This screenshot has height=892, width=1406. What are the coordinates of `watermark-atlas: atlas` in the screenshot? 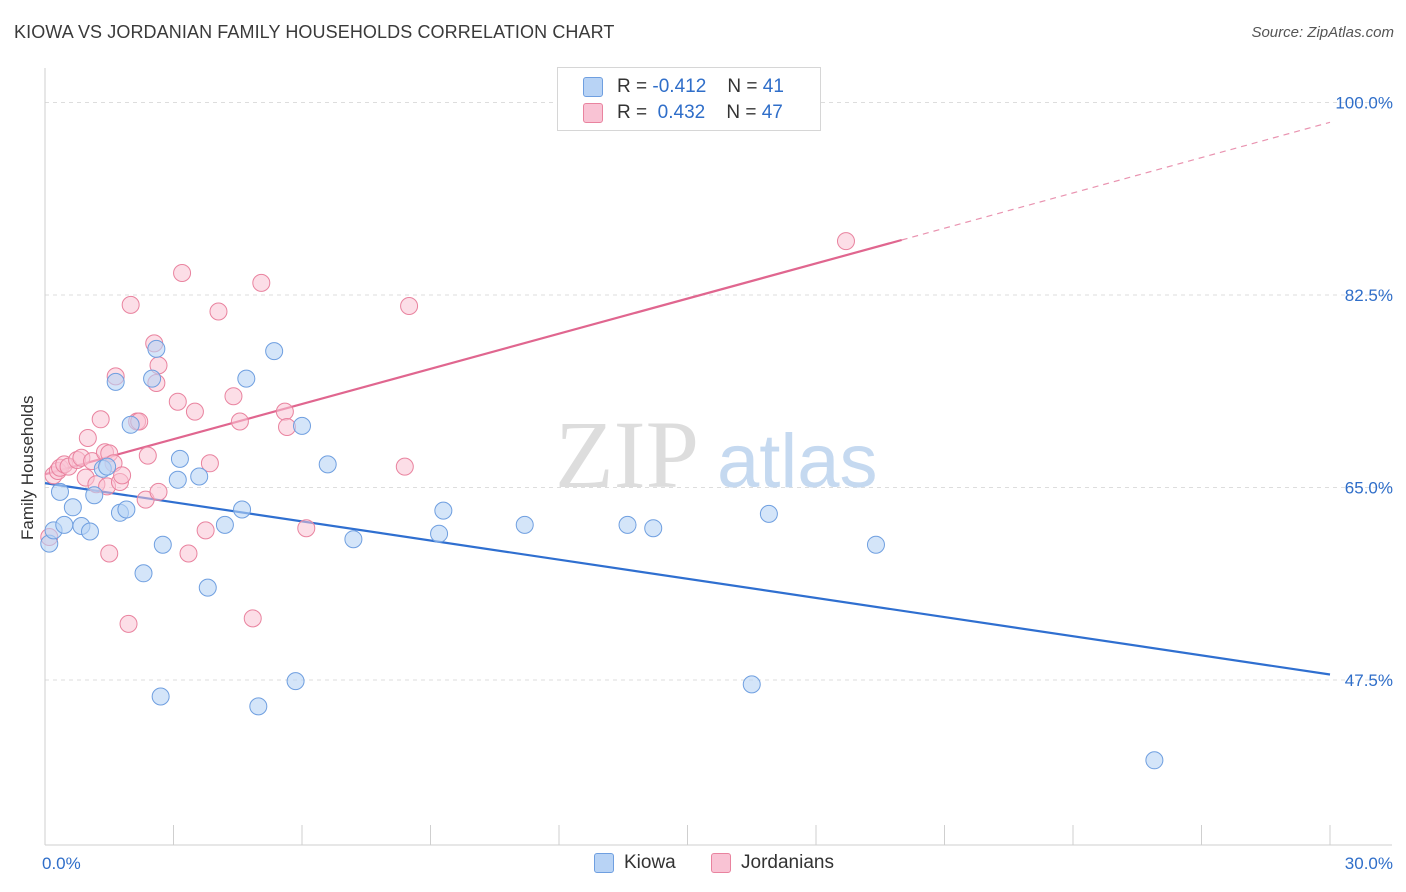 It's located at (797, 461).